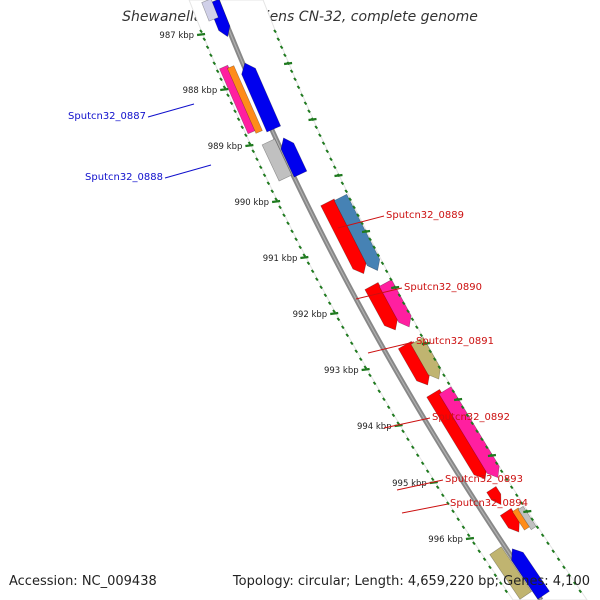 The width and height of the screenshot is (600, 600). I want to click on ruler-label: 995 kbp, so click(409, 484).